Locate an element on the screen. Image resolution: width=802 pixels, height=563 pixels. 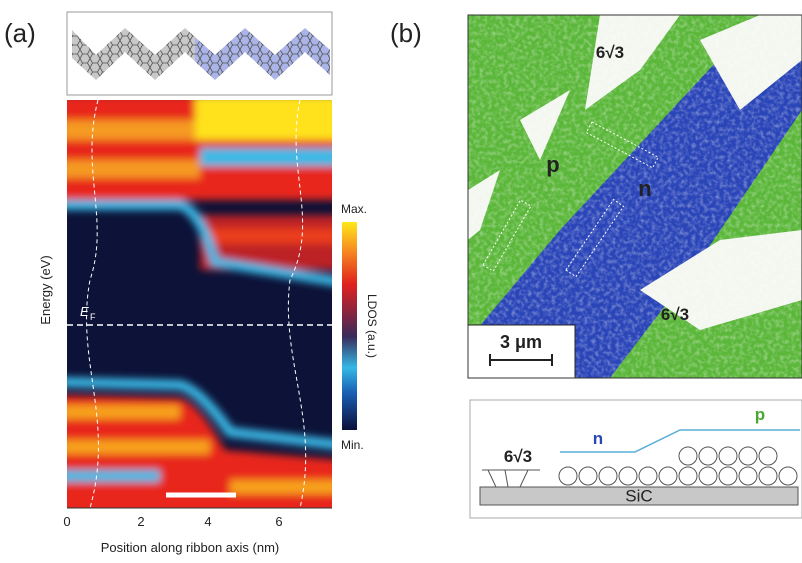
colorbar-min: Min. is located at coordinates (352, 445).